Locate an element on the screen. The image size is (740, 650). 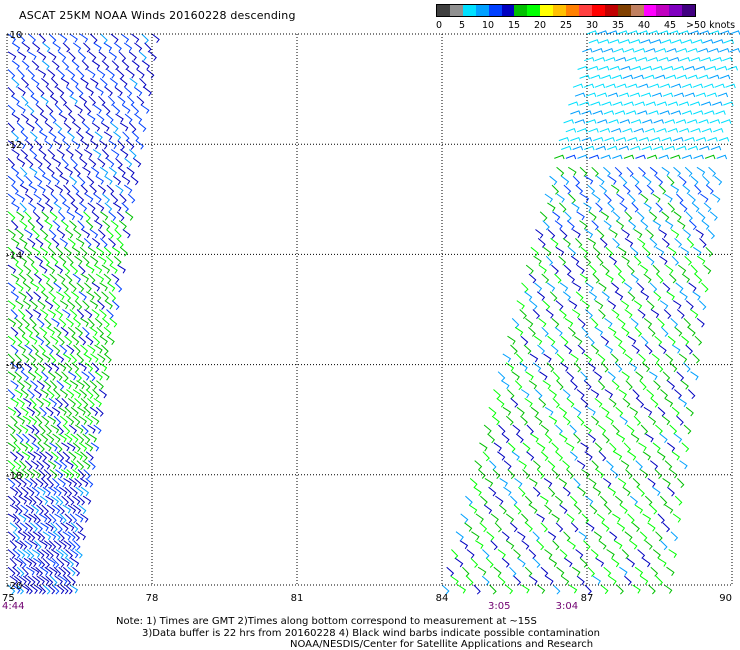
pass-time-label: 3:05 is located at coordinates (499, 606).